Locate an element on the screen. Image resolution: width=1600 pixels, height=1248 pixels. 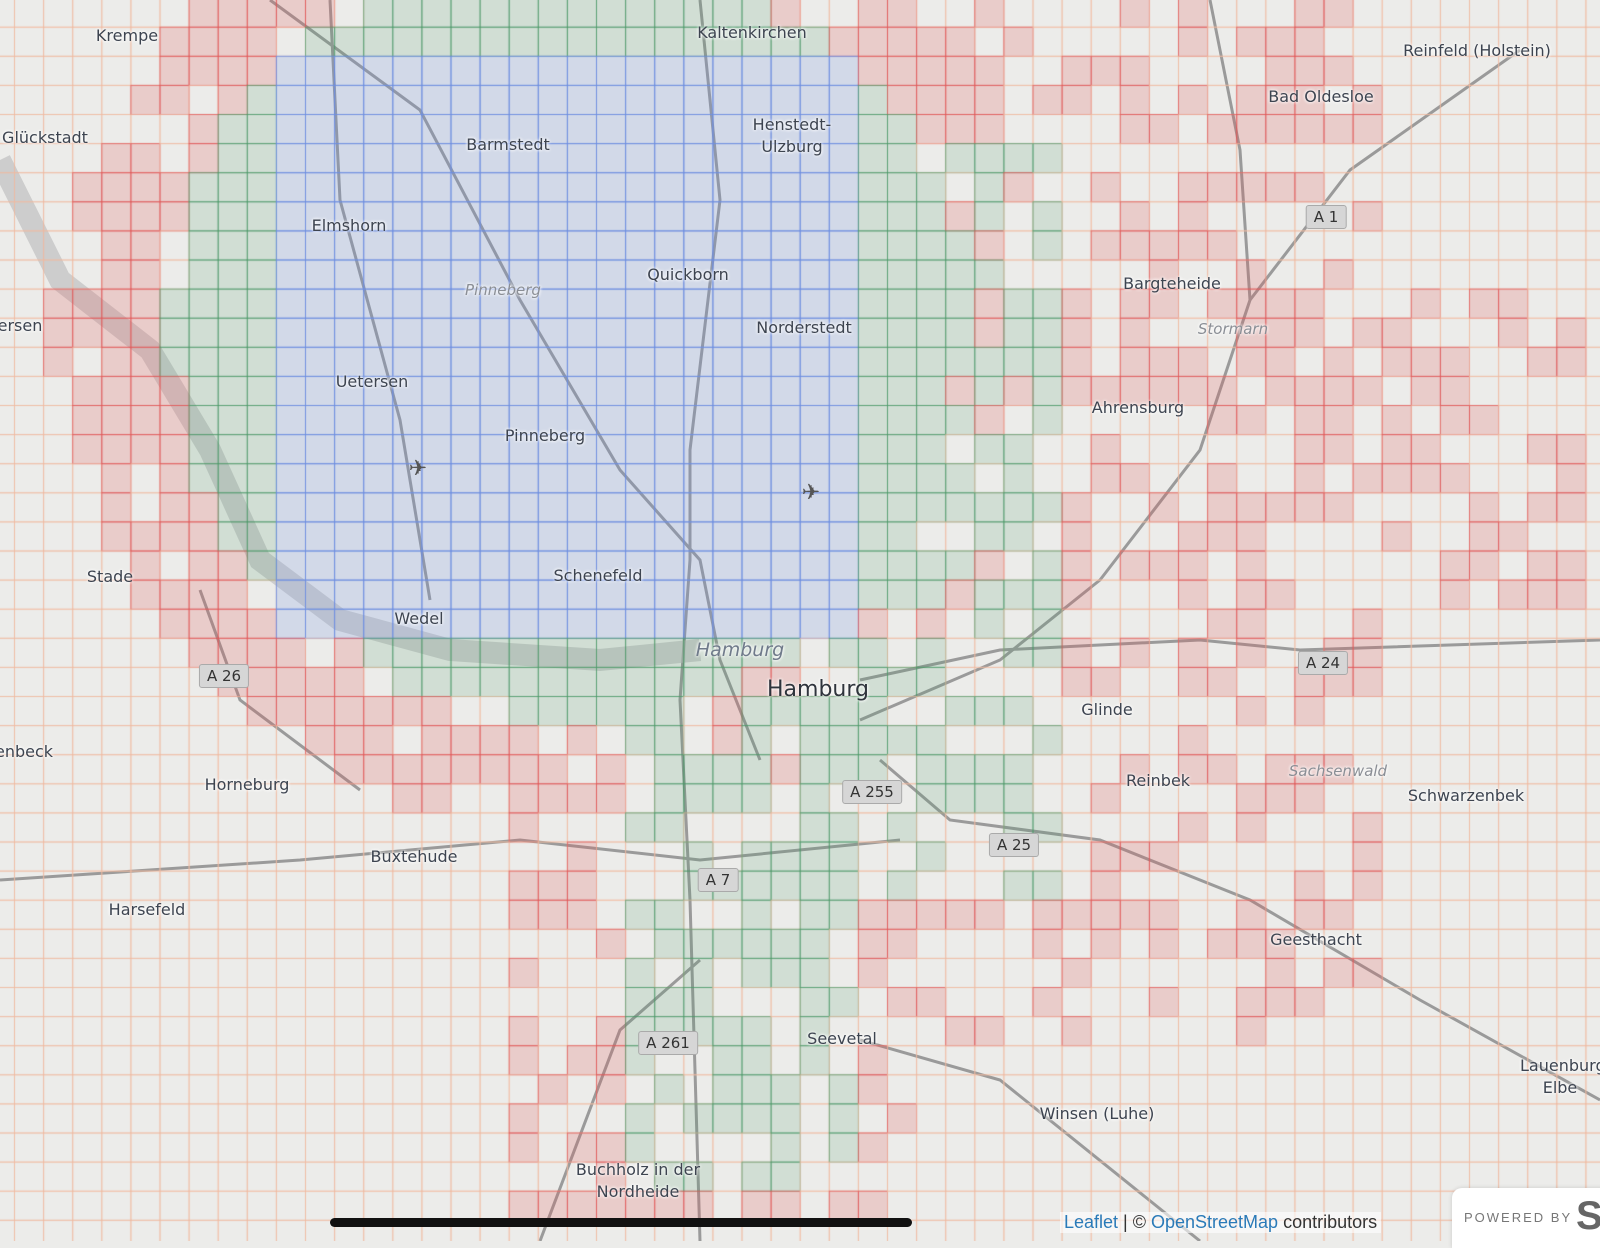
place-label: Buxtehude is located at coordinates (414, 856).